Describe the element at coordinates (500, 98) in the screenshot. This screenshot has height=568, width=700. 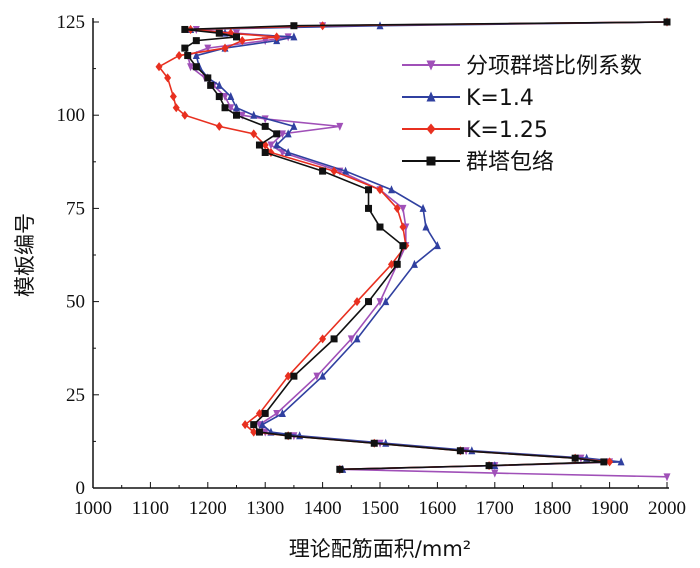
I see `legend-label: K=1.4` at that location.